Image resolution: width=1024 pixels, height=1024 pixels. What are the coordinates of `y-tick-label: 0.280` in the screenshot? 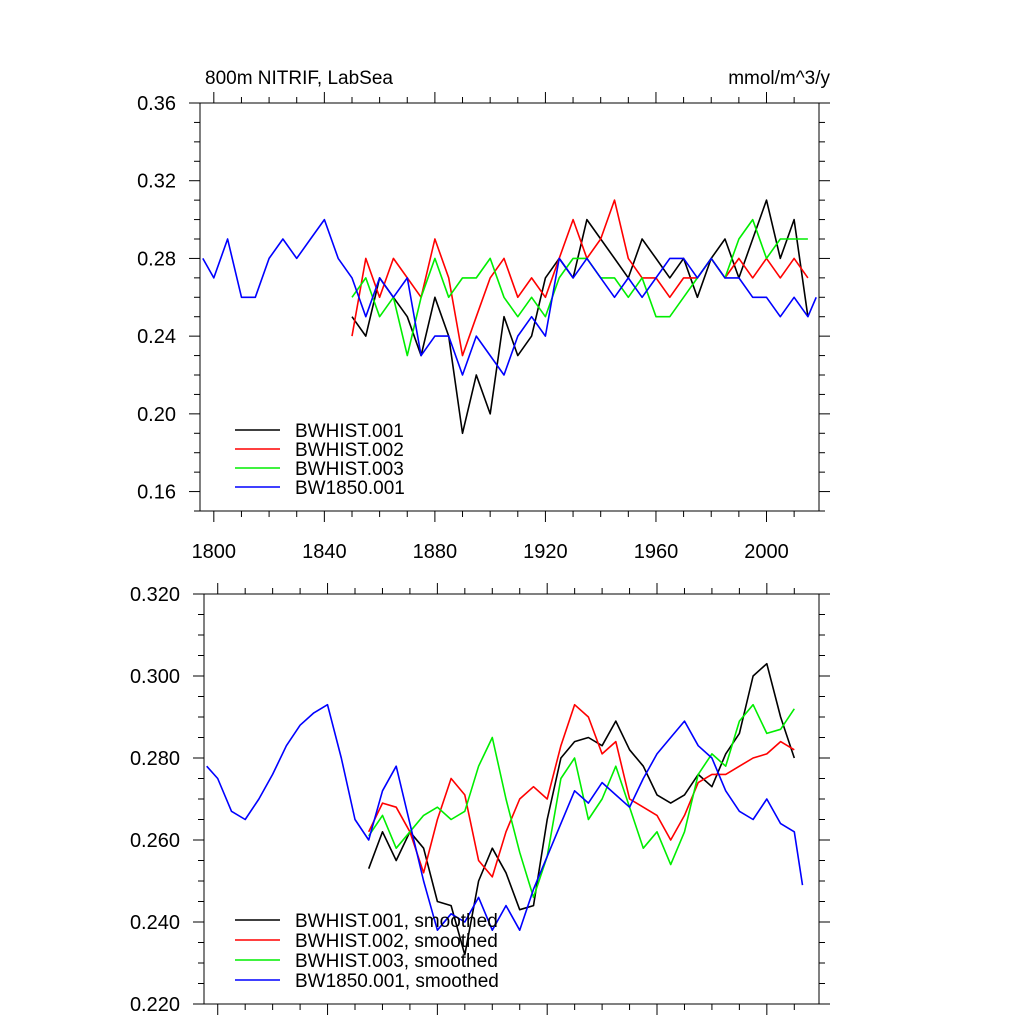 It's located at (155, 759).